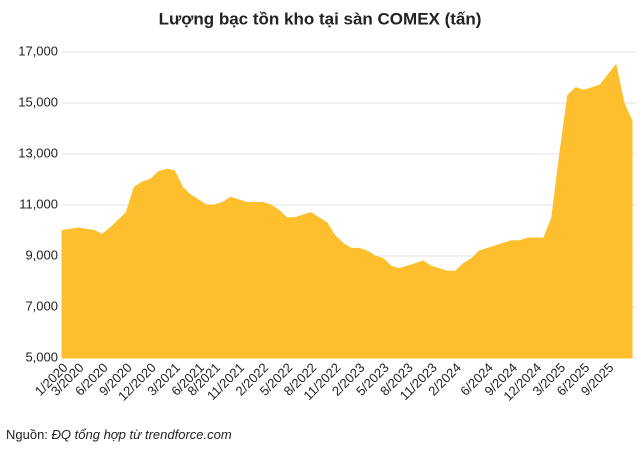 The width and height of the screenshot is (640, 450). What do you see at coordinates (142, 434) in the screenshot?
I see `source-text: ĐQ tổng hợp từ trendforce.com` at bounding box center [142, 434].